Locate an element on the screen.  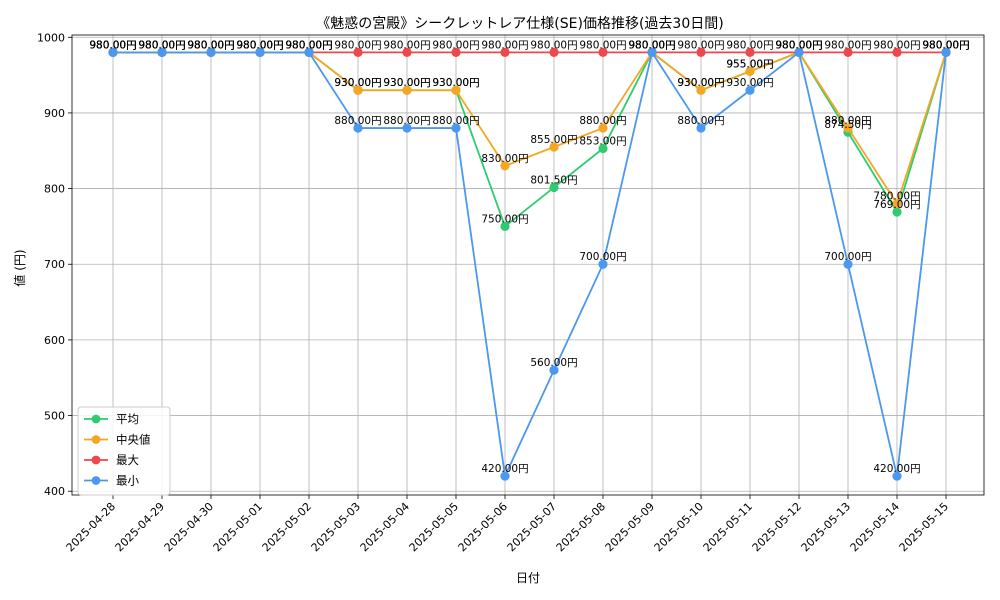
data-label-平均: 955.00円 is located at coordinates (749, 64).